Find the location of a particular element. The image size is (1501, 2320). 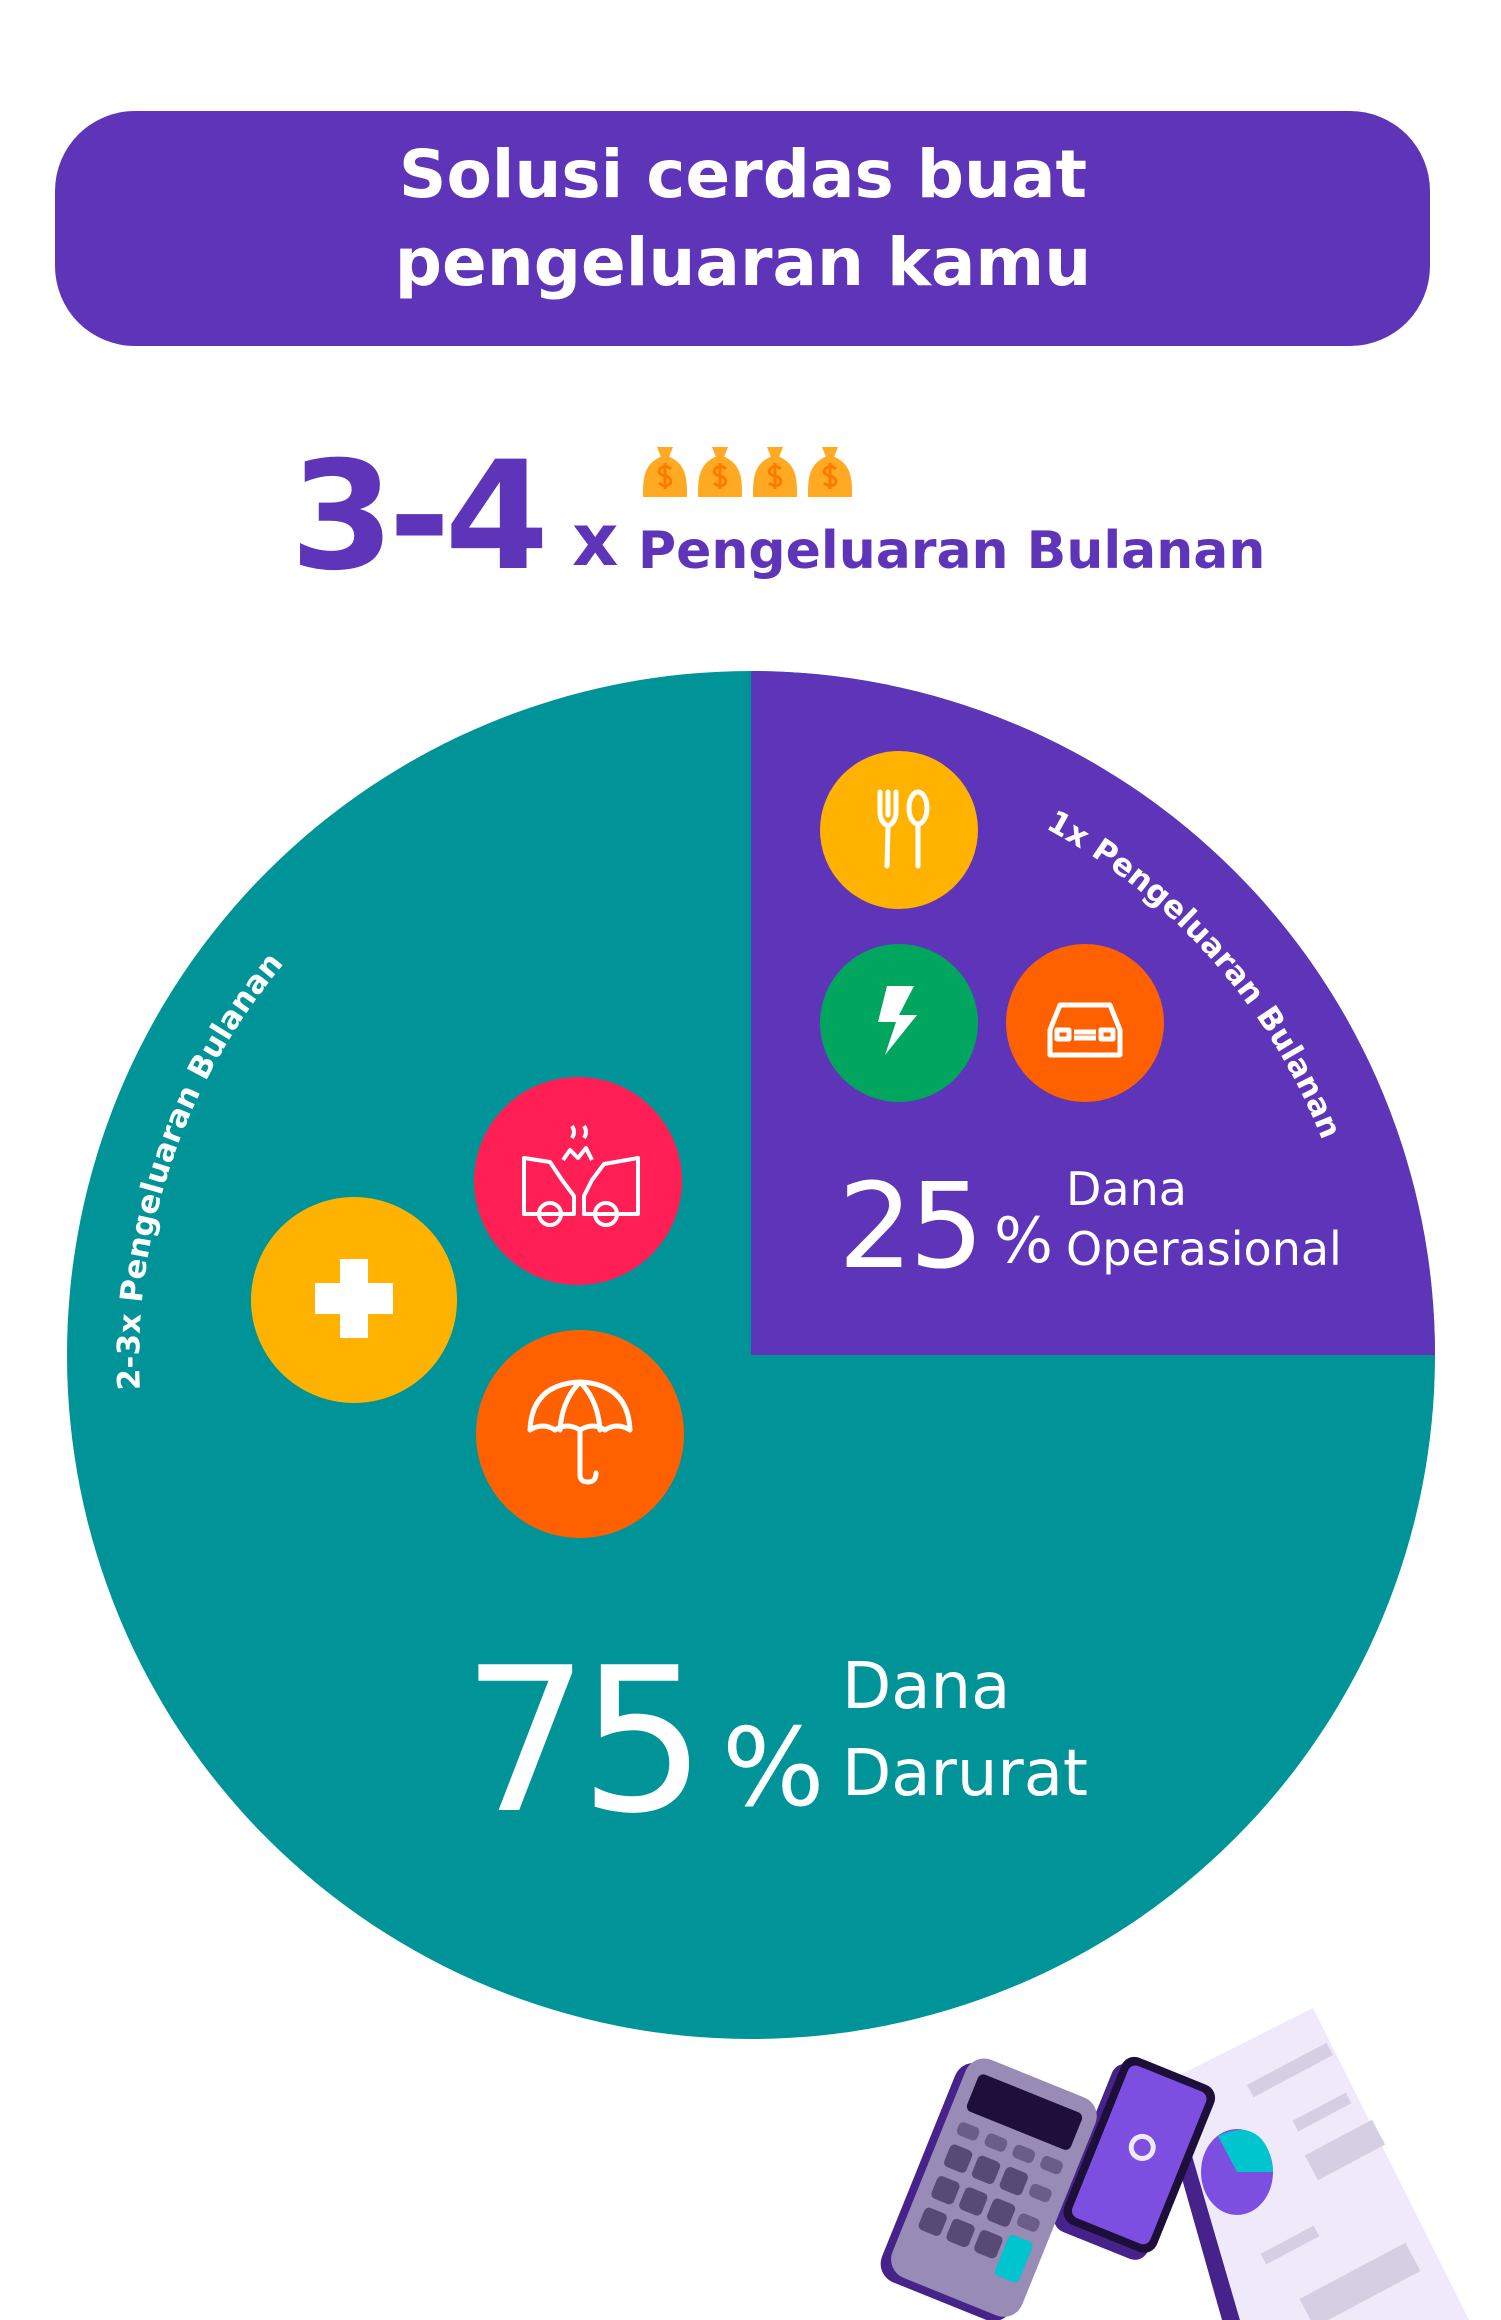

operasional-value: 25 % Dana Operasional is located at coordinates (1090, 1226).